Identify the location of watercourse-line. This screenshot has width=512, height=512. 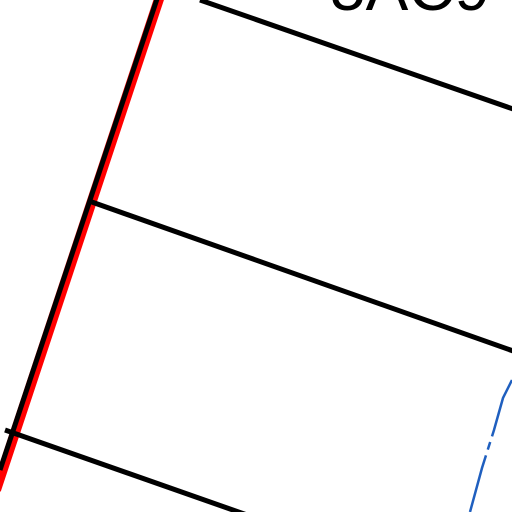
(490, 445).